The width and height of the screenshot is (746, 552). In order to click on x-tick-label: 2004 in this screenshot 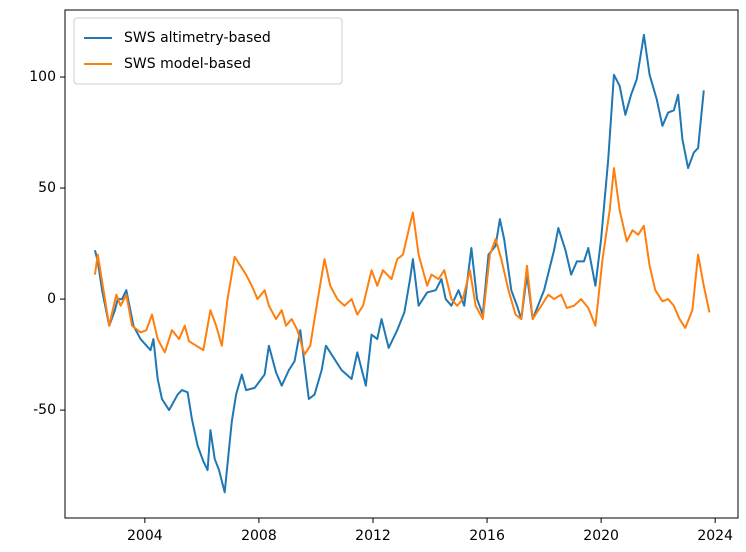, I will do `click(145, 536)`.